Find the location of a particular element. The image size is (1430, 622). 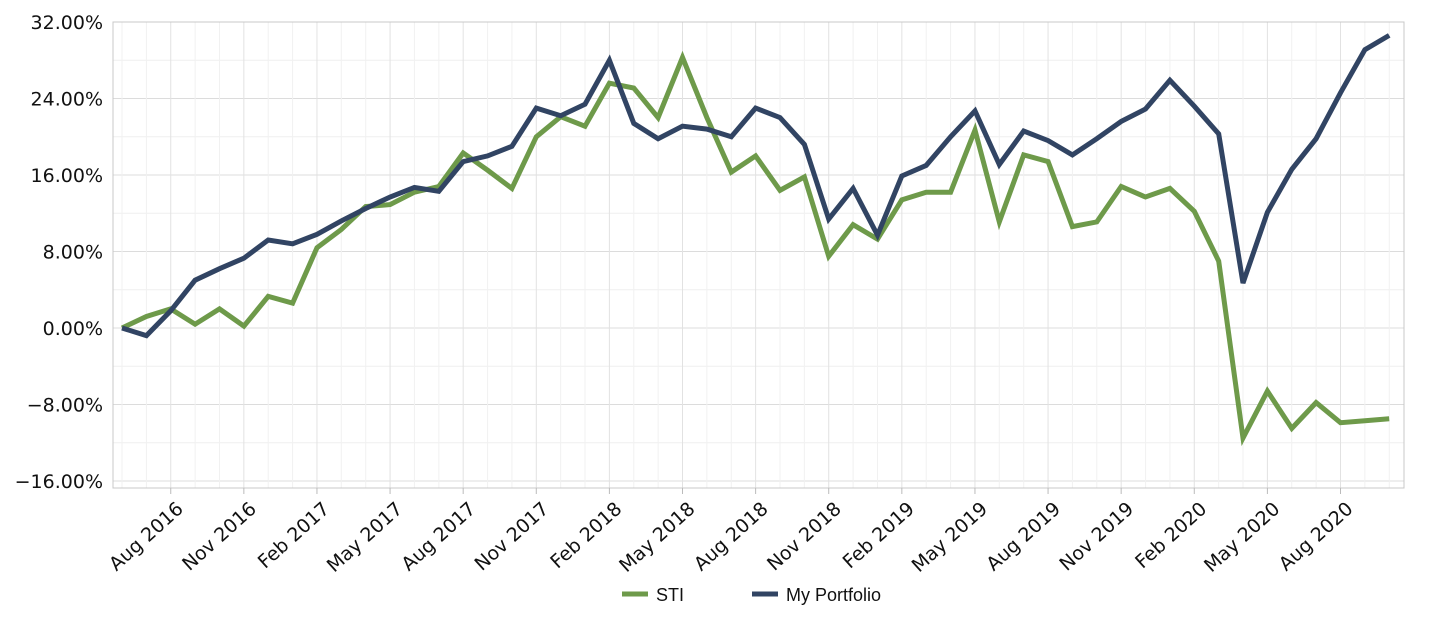

y-tick-label: 0.00% is located at coordinates (73, 329).